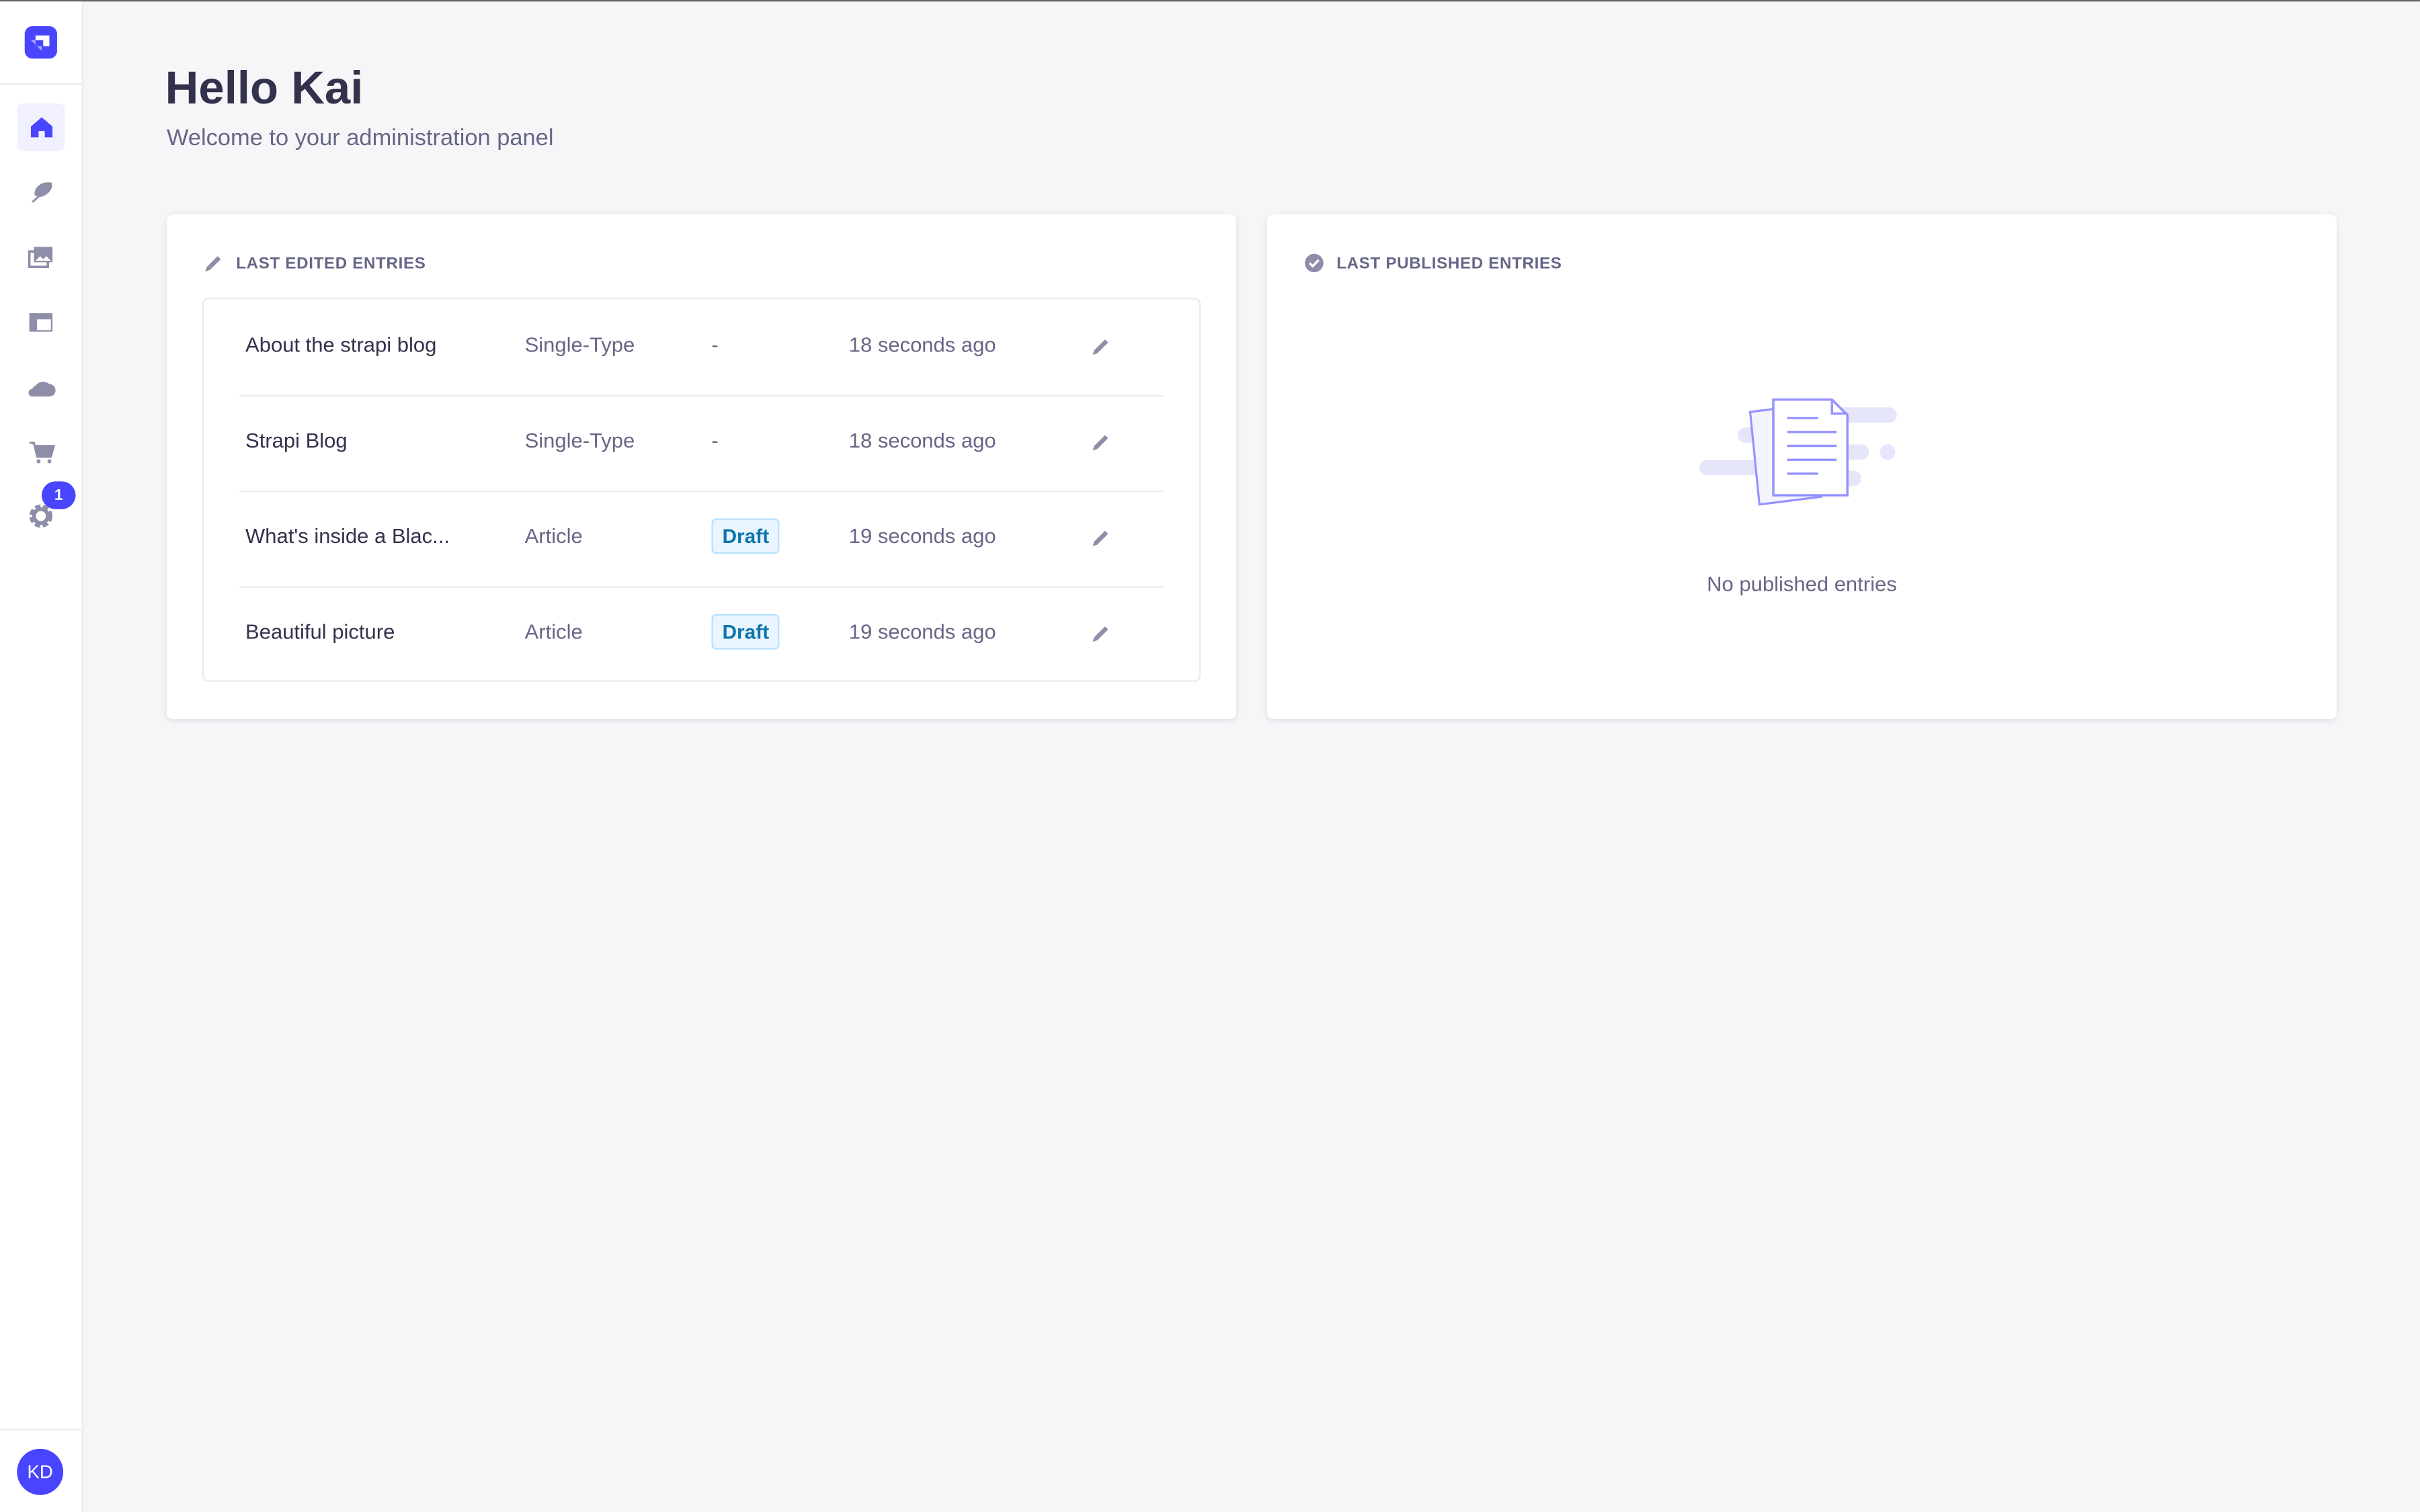  What do you see at coordinates (40, 42) in the screenshot?
I see `strapi-logo` at bounding box center [40, 42].